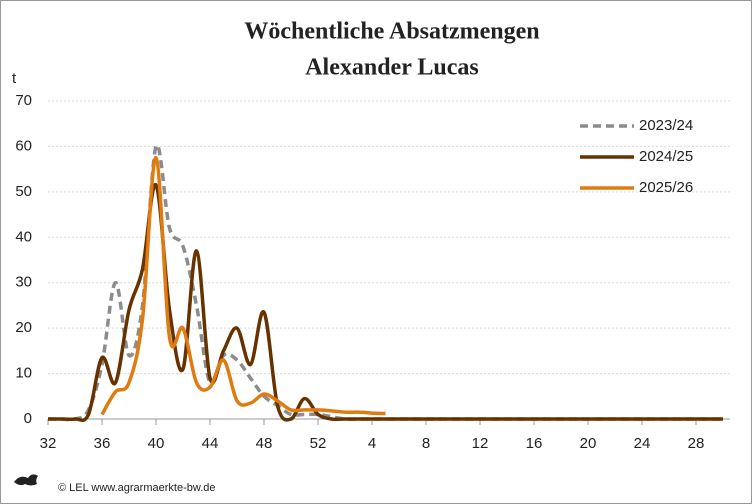 The width and height of the screenshot is (752, 504). I want to click on chart-subtitle: Alexander Lucas, so click(392, 68).